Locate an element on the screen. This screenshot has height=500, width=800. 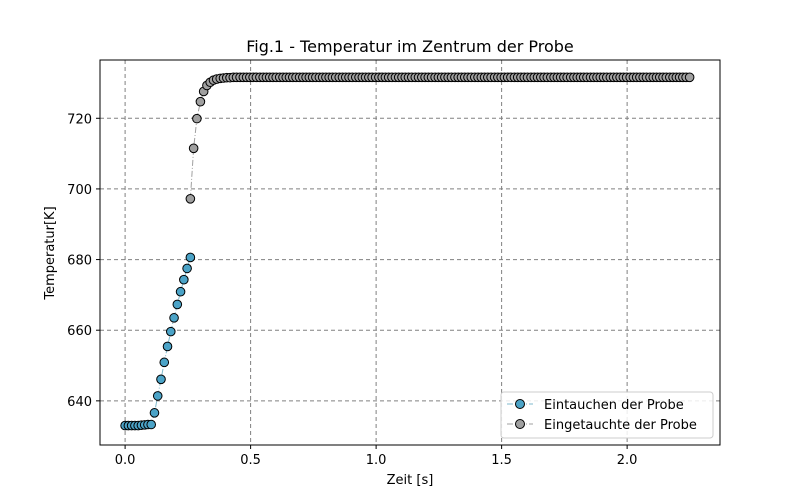
y-axis-label: Temperatur[K] is located at coordinates (50, 253).